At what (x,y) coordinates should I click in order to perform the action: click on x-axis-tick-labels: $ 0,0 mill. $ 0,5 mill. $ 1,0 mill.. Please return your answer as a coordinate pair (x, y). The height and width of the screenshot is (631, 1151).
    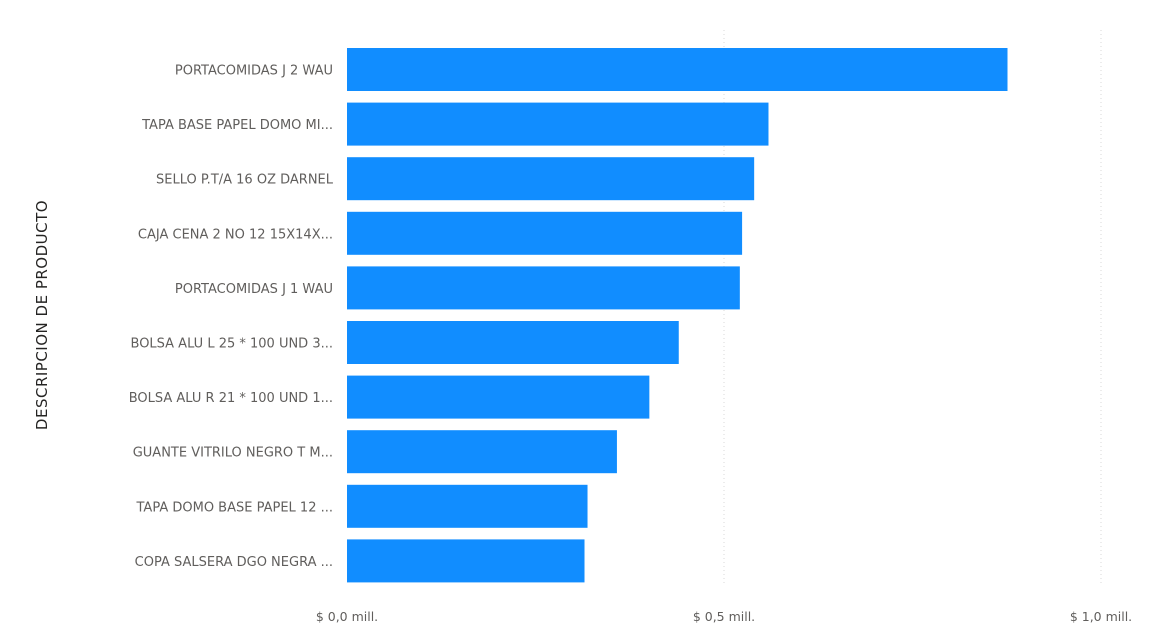
    Looking at the image, I should click on (724, 616).